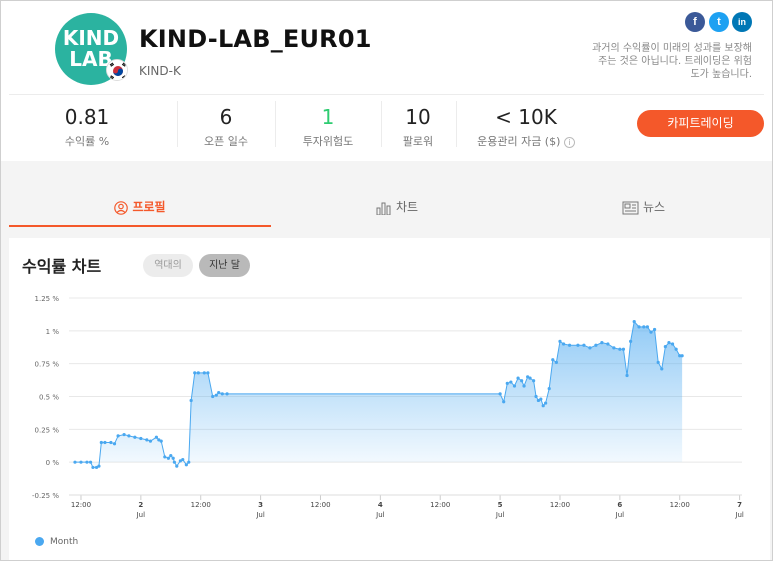  What do you see at coordinates (47, 299) in the screenshot?
I see `y-tick-label: 1.25 %` at bounding box center [47, 299].